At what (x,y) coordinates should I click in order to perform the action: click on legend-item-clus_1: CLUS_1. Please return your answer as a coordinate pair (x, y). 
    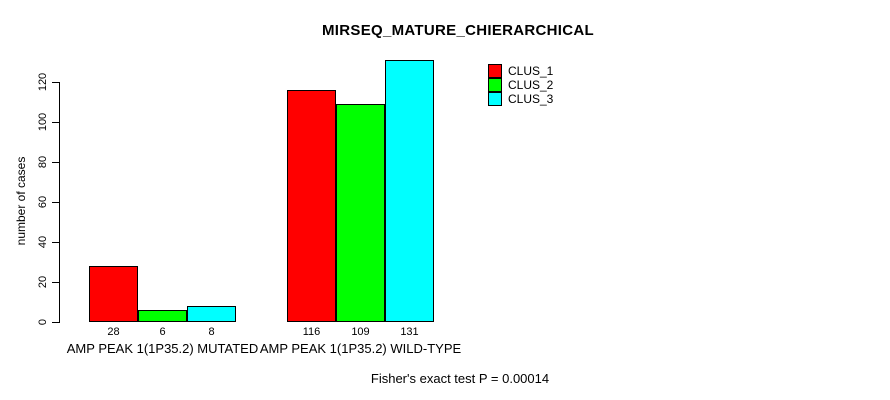
    Looking at the image, I should click on (520, 71).